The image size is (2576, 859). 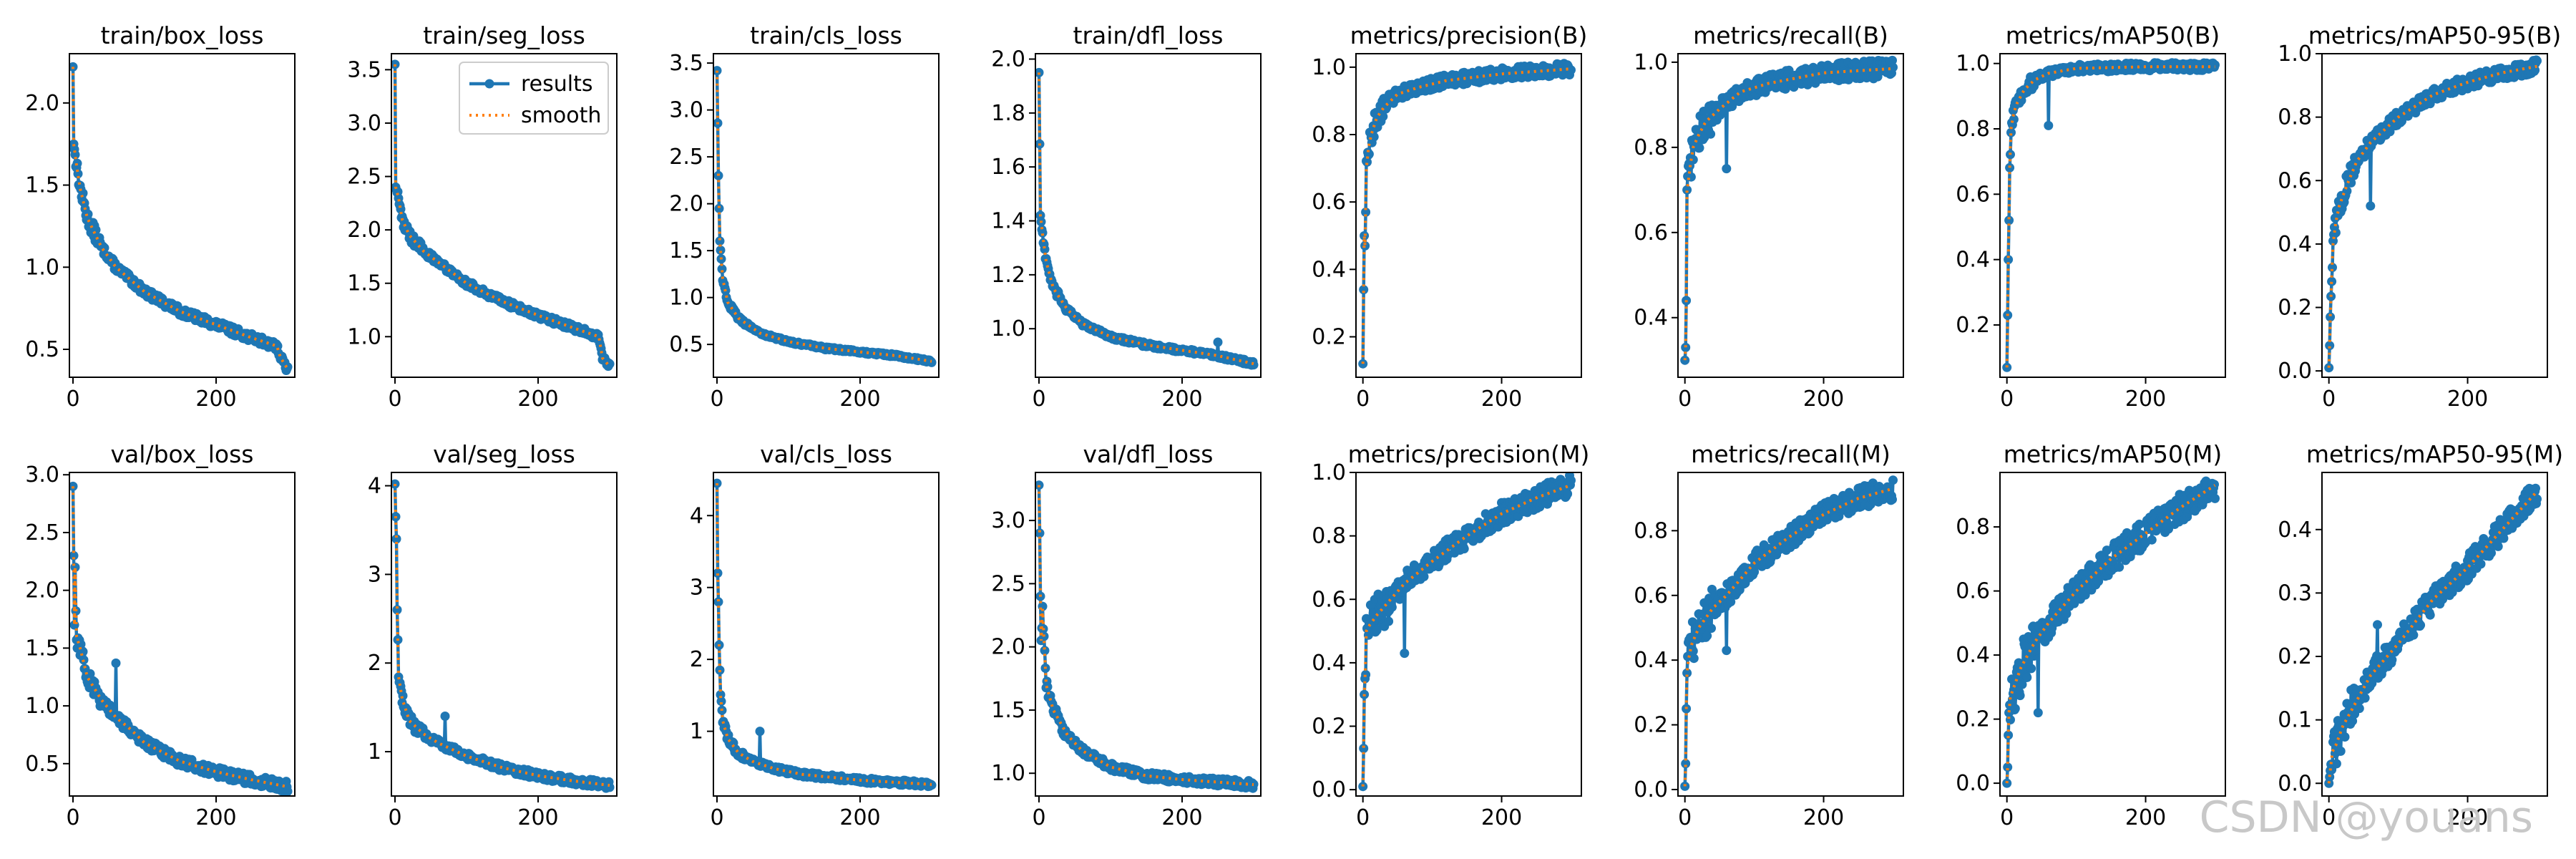 I want to click on subplot-title: metrics/mAP50(M), so click(x=2113, y=454).